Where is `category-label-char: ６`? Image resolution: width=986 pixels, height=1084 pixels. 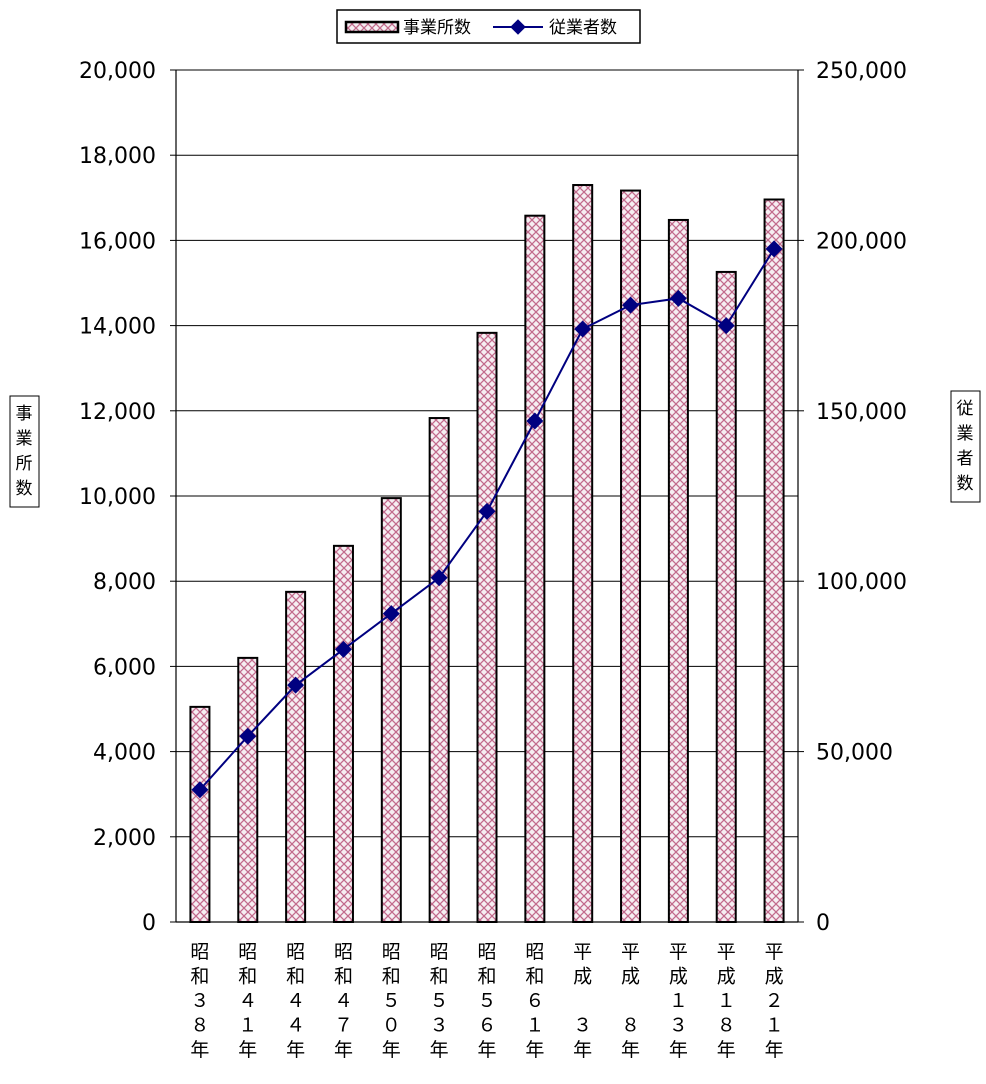 category-label-char: ６ is located at coordinates (486, 1026).